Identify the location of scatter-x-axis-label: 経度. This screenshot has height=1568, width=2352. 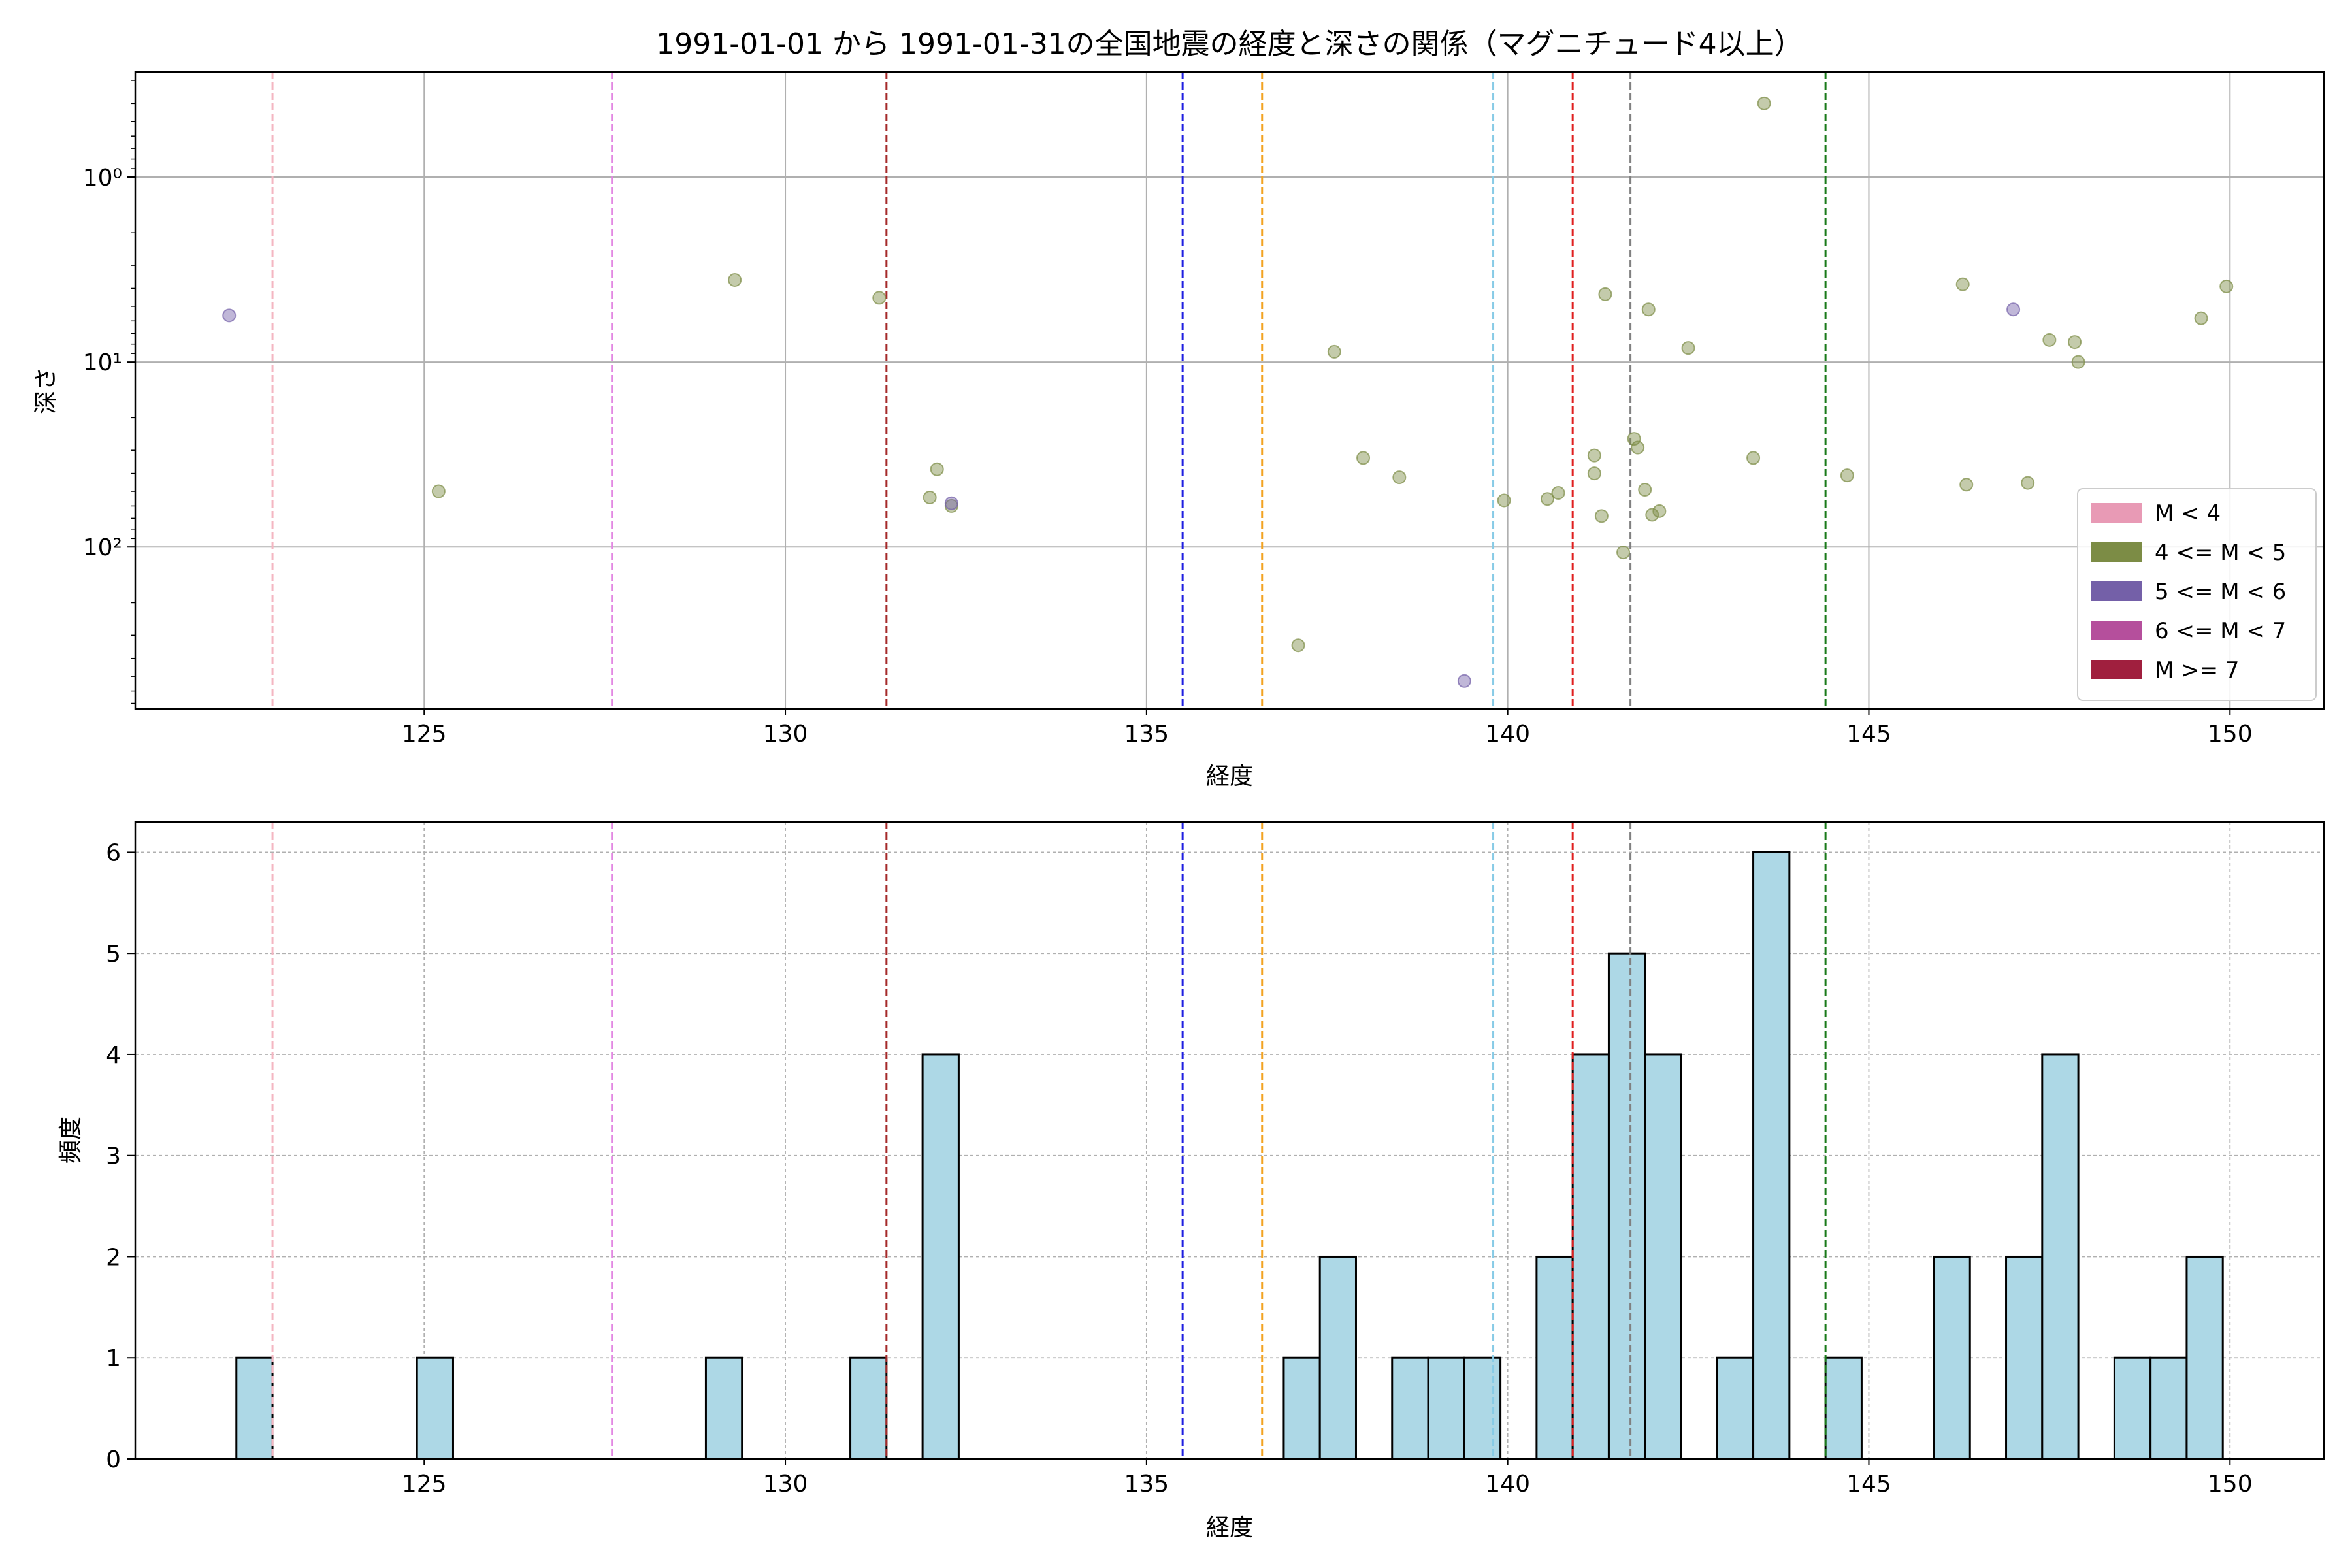
(1229, 776).